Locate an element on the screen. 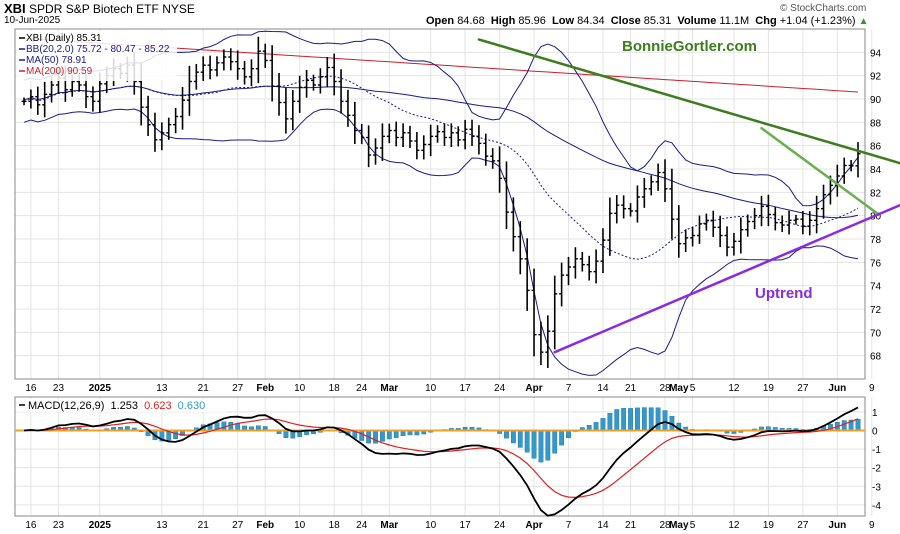  macd-legend-signal: 0.623 is located at coordinates (158, 406).